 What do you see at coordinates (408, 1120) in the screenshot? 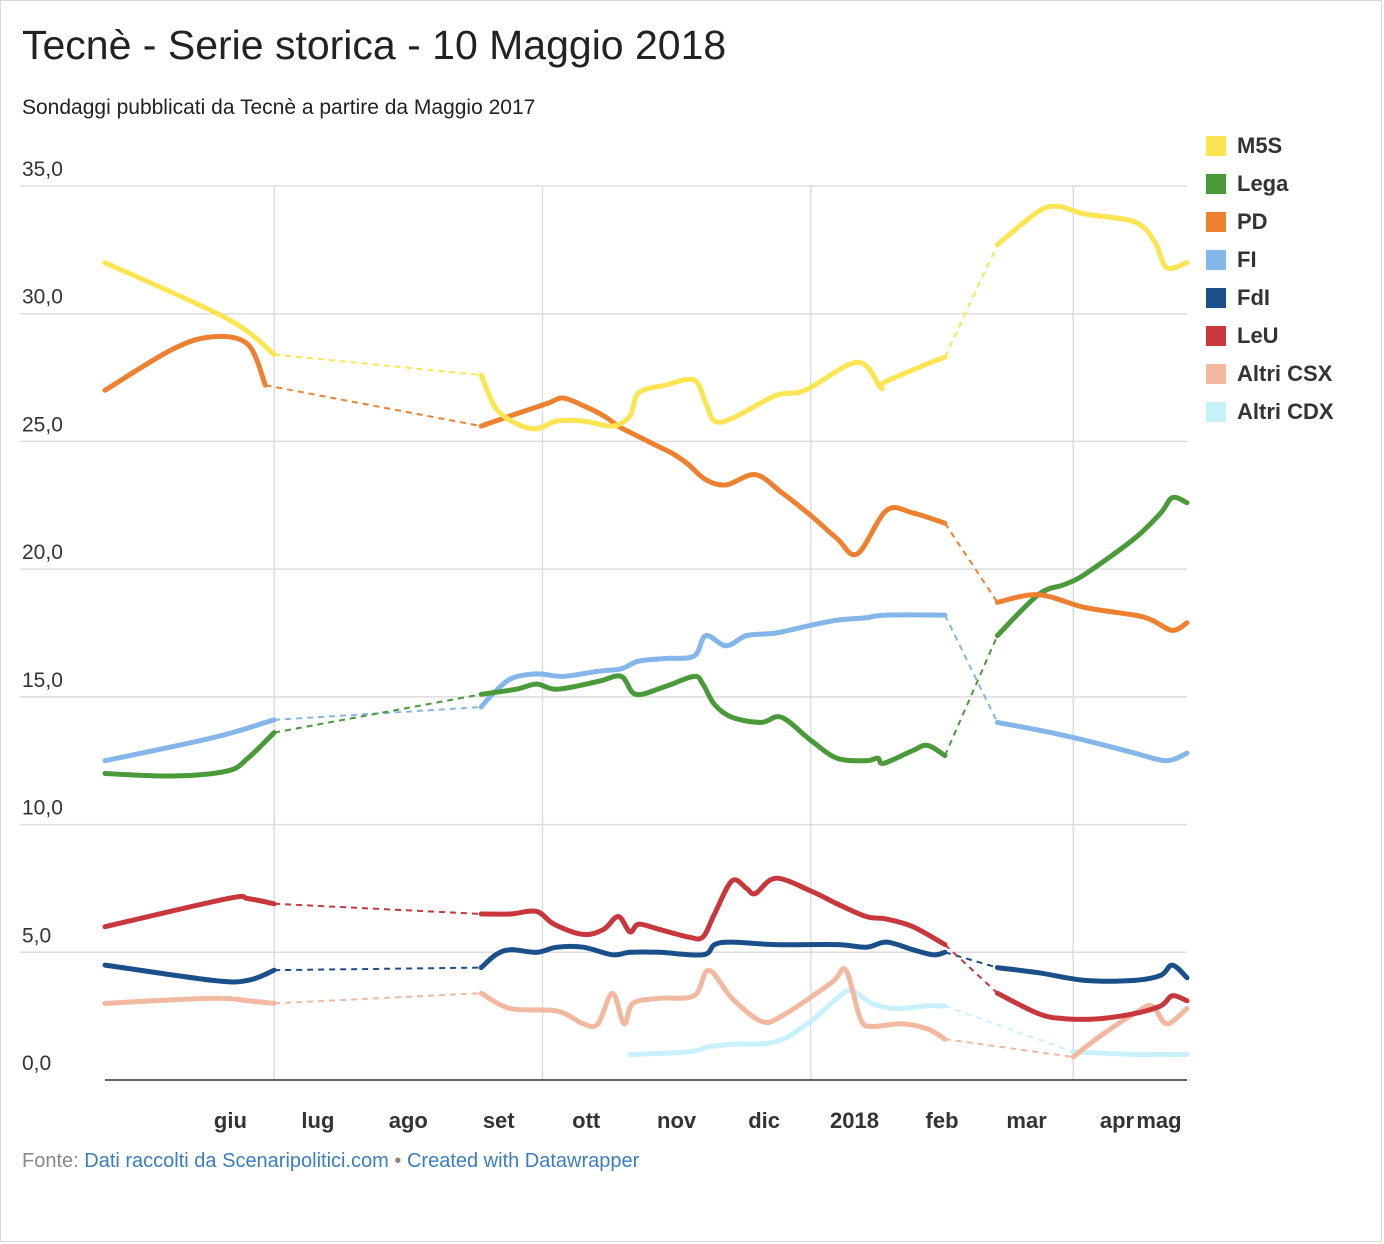
I see `x-tick-label: ago` at bounding box center [408, 1120].